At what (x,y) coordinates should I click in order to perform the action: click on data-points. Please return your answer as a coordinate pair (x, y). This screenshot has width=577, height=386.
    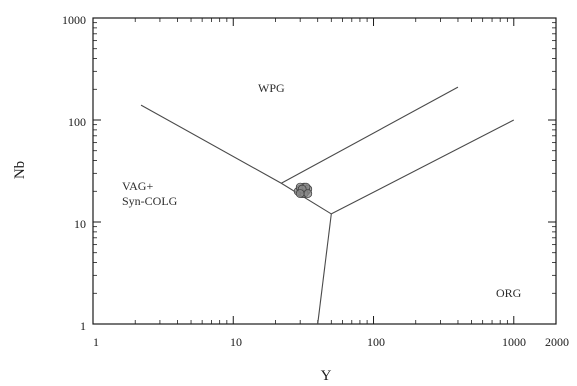
    Looking at the image, I should click on (303, 190).